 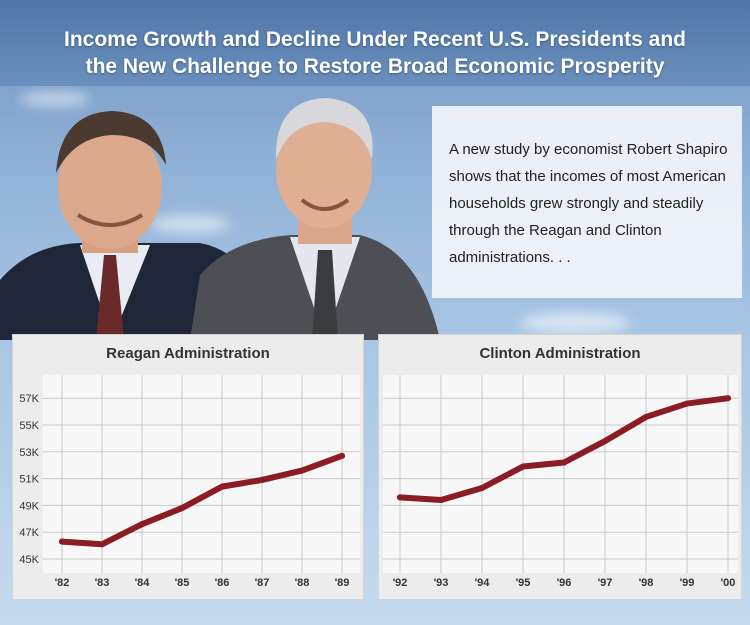 What do you see at coordinates (400, 583) in the screenshot?
I see `x-tick-label: '92` at bounding box center [400, 583].